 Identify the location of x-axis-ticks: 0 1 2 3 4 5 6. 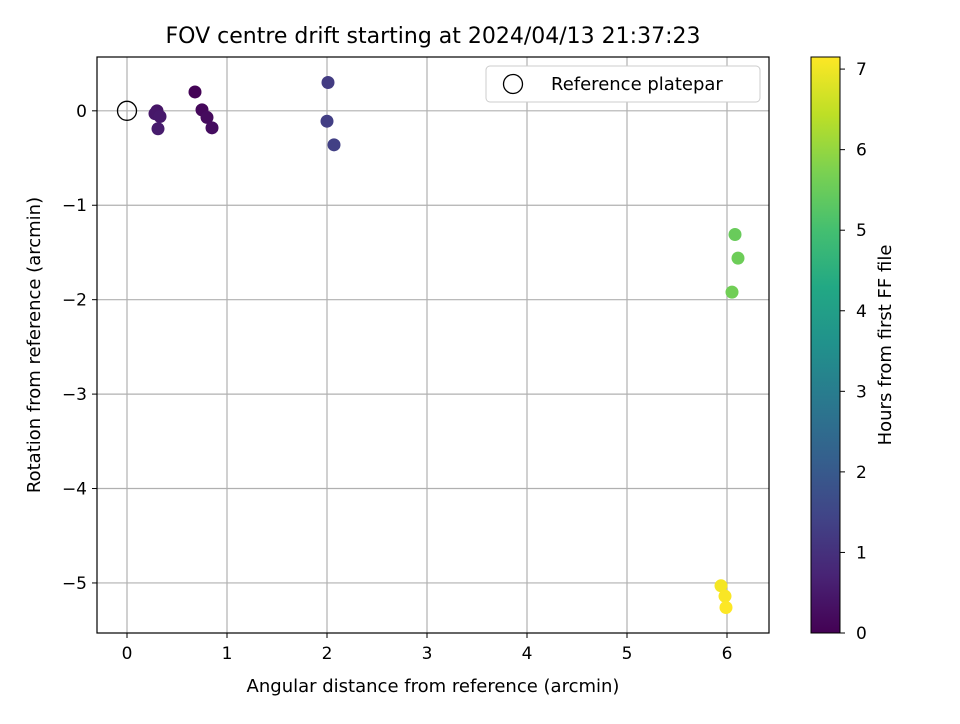
(427, 648).